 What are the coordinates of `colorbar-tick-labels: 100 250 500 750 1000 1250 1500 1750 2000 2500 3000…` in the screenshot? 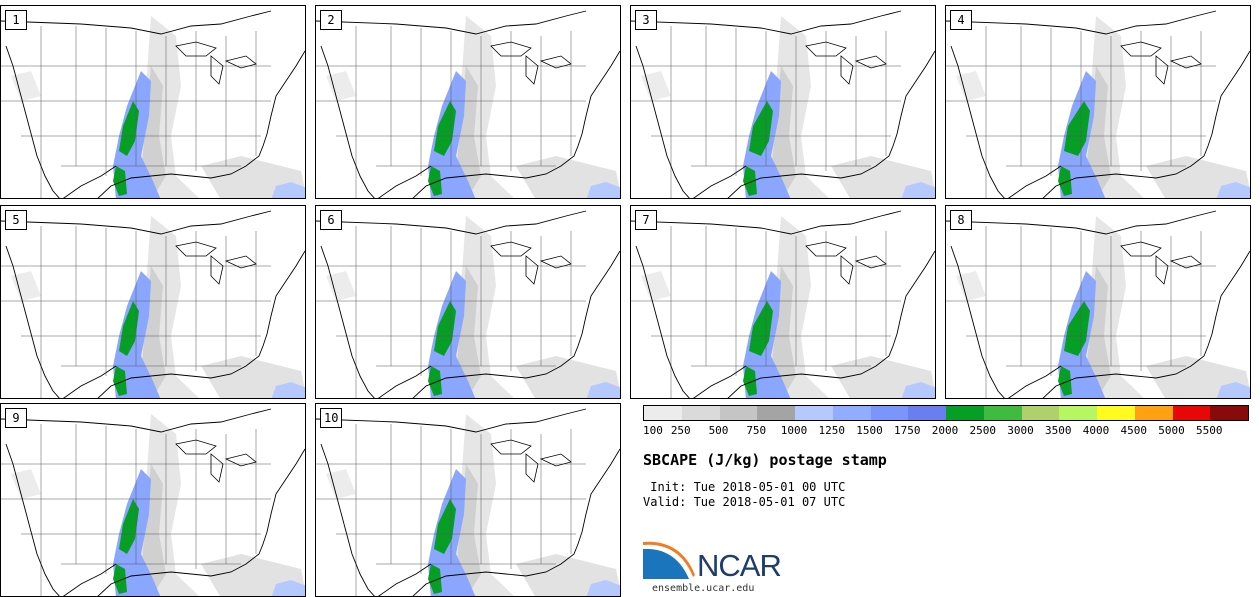 It's located at (945, 431).